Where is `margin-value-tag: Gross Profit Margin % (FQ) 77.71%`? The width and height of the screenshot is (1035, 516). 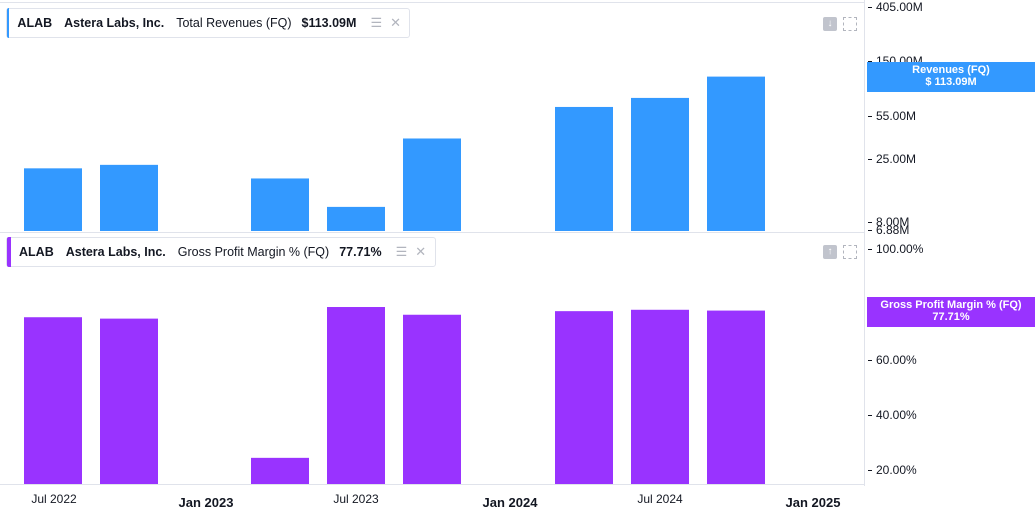 margin-value-tag: Gross Profit Margin % (FQ) 77.71% is located at coordinates (951, 312).